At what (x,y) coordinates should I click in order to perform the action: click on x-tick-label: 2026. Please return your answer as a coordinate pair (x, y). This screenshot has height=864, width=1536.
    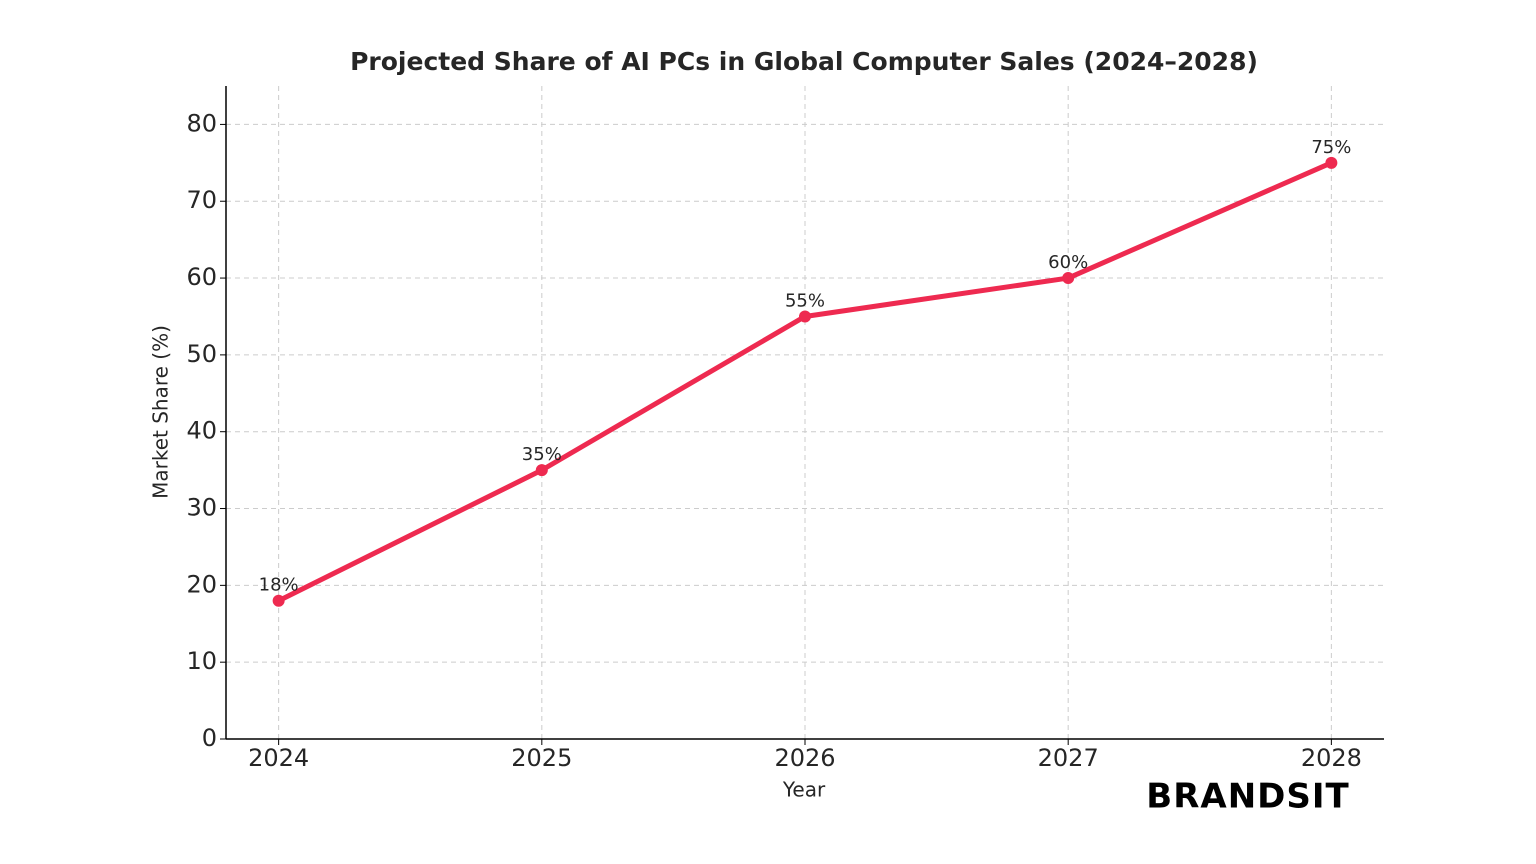
    Looking at the image, I should click on (804, 758).